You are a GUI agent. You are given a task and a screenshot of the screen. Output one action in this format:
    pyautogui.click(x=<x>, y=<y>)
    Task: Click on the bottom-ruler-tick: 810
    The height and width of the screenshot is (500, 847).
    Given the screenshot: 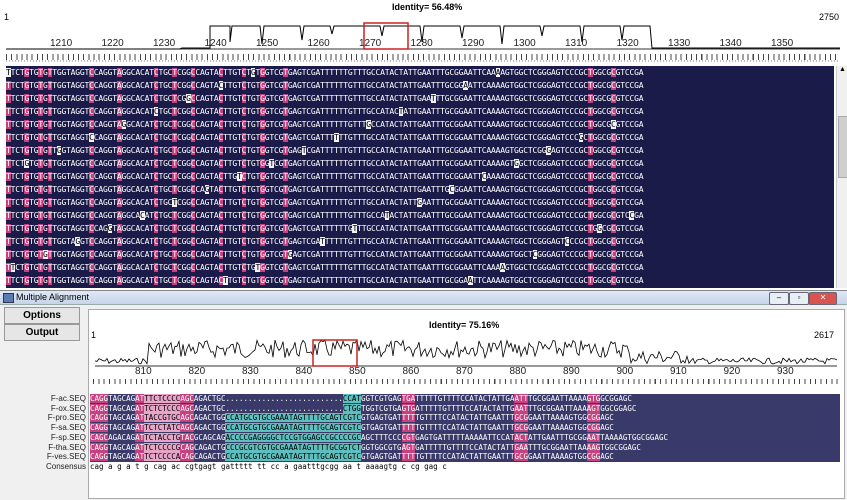 What is the action you would take?
    pyautogui.click(x=143, y=371)
    